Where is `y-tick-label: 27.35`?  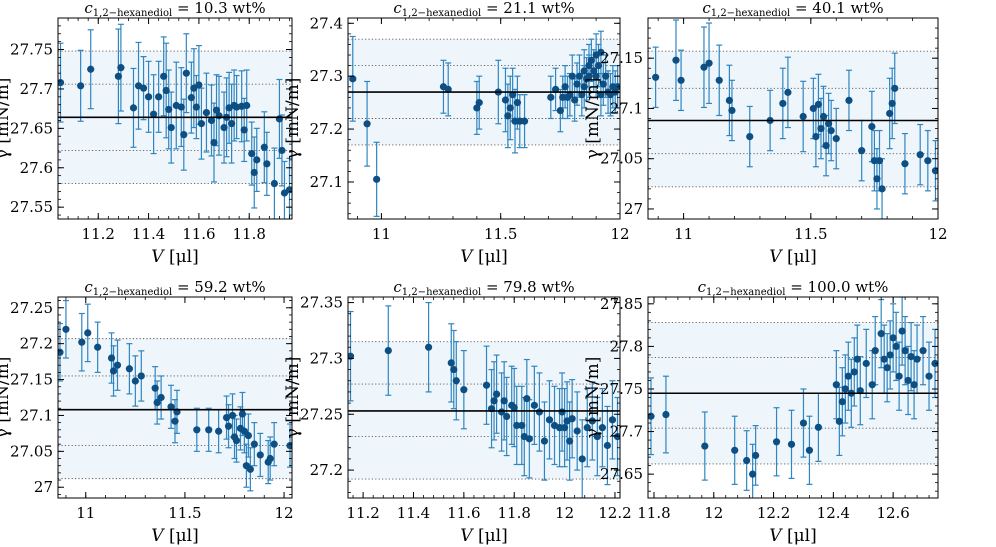 y-tick-label: 27.35 is located at coordinates (321, 303).